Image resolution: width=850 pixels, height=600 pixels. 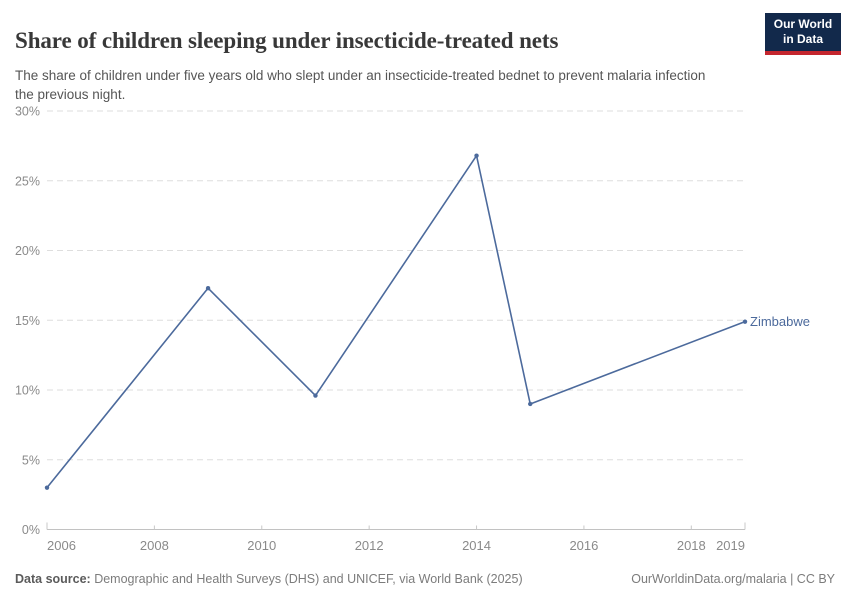 I want to click on y-tick-label-10: 10%, so click(x=27, y=391).